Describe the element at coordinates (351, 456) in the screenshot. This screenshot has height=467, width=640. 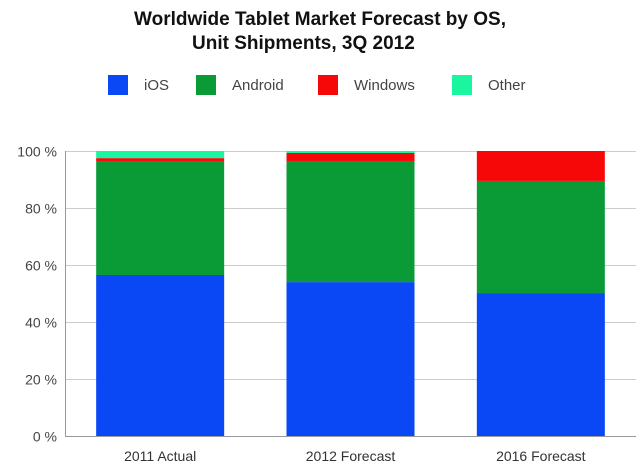
I see `x-tick-label-2: 2012 Forecast` at that location.